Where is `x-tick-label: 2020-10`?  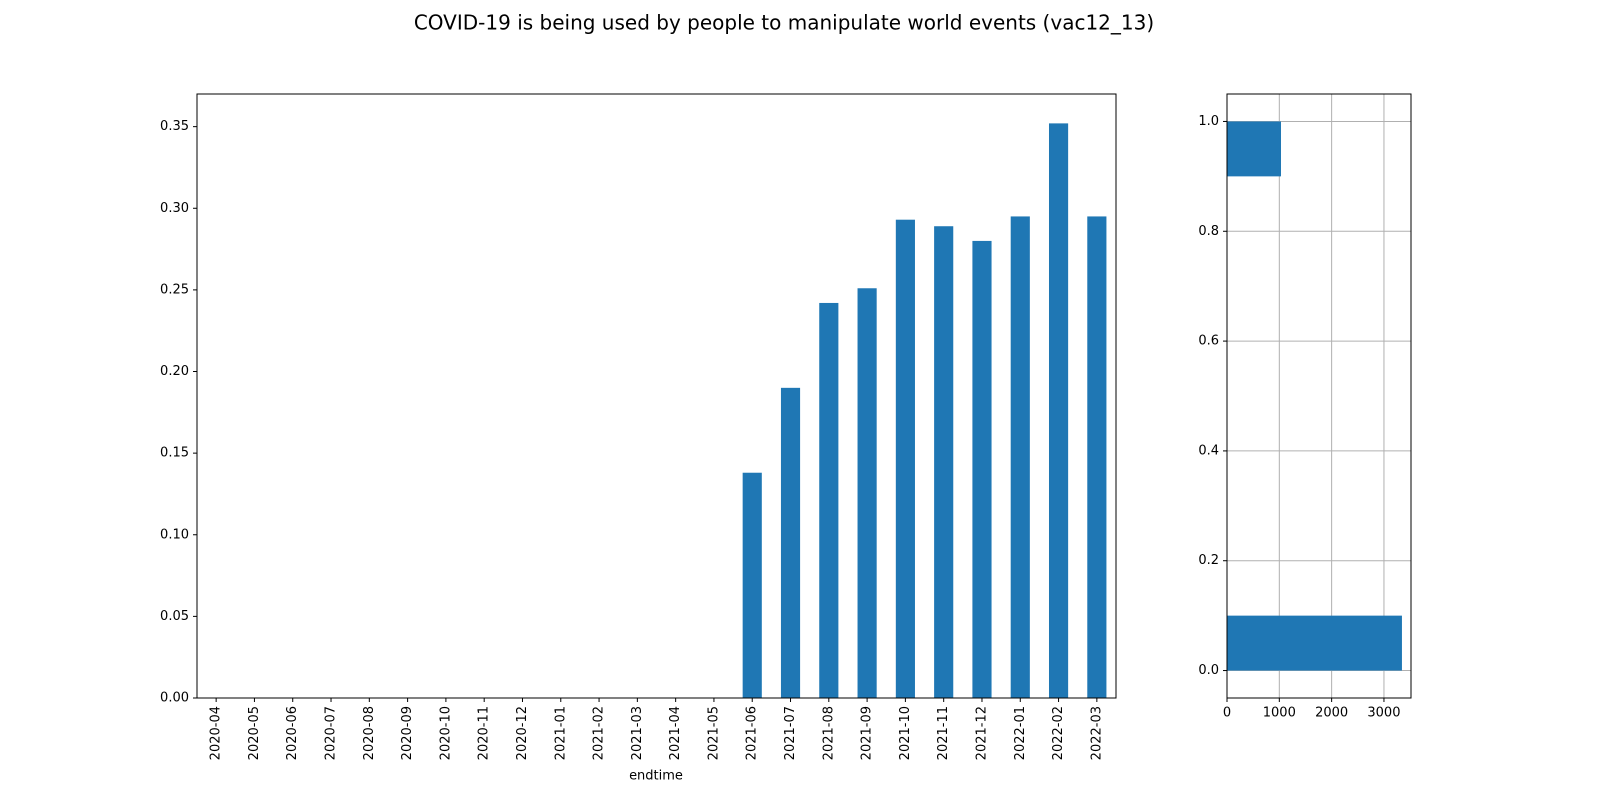
x-tick-label: 2020-10 is located at coordinates (445, 733).